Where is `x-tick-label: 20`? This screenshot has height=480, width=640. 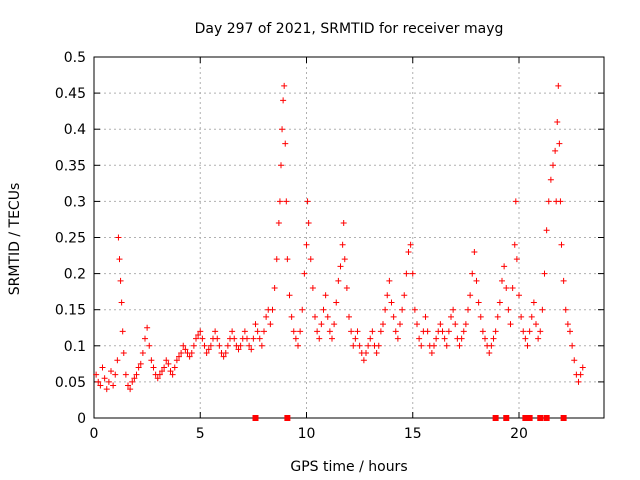
x-tick-label: 20 is located at coordinates (519, 434).